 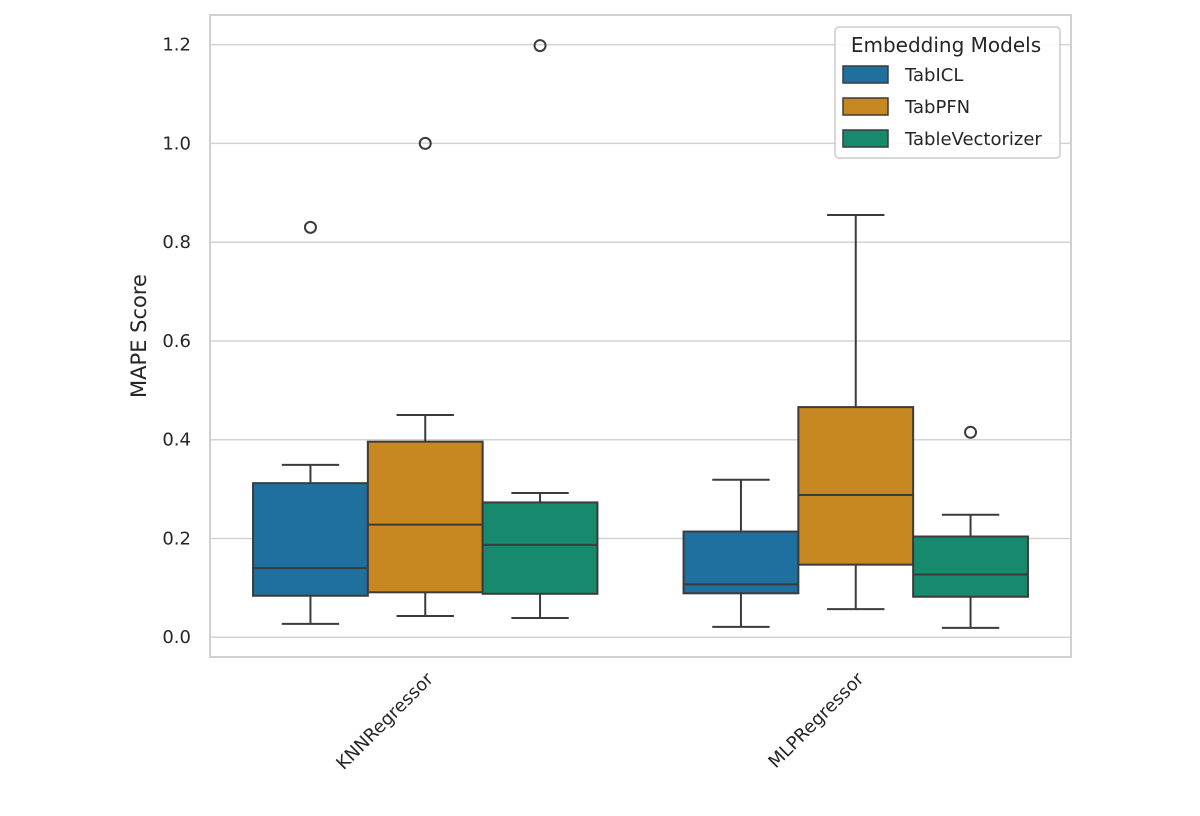 I want to click on legend-label: TableVectorizer, so click(x=973, y=139).